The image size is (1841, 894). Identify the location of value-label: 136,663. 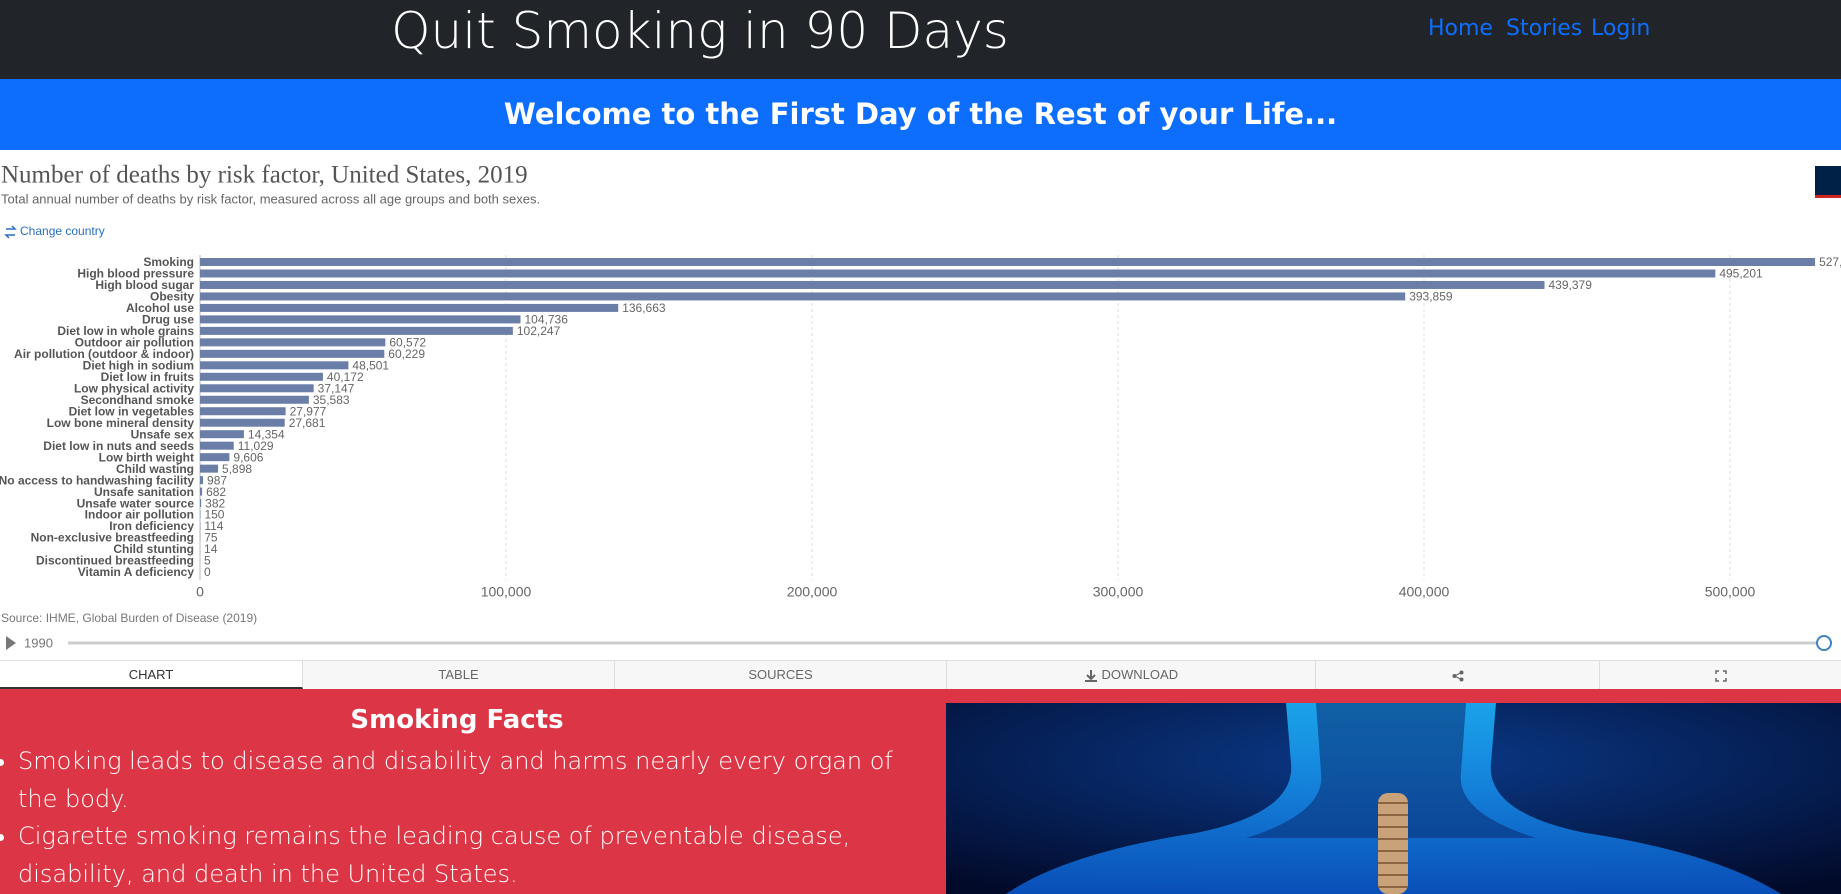
(644, 308).